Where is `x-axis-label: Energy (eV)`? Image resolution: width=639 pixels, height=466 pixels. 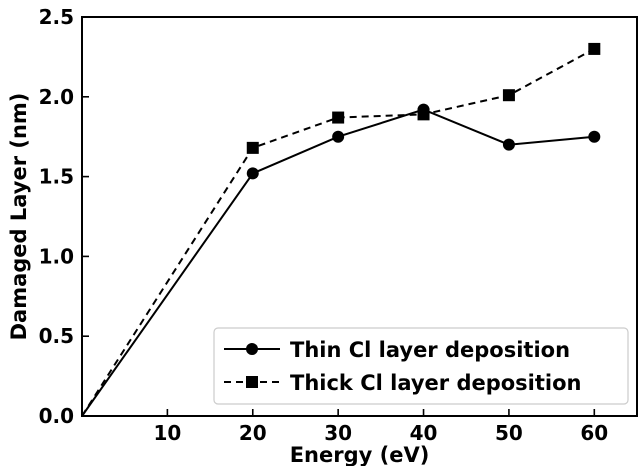
x-axis-label: Energy (eV) is located at coordinates (360, 454).